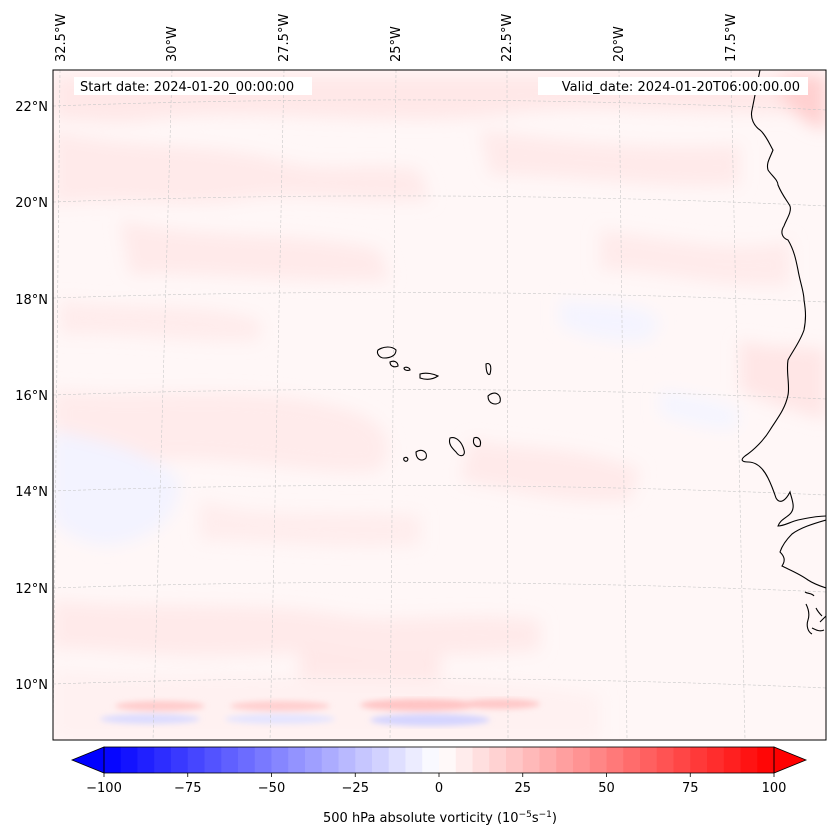 This screenshot has width=837, height=839. What do you see at coordinates (162, 405) in the screenshot?
I see `meridian-30w` at bounding box center [162, 405].